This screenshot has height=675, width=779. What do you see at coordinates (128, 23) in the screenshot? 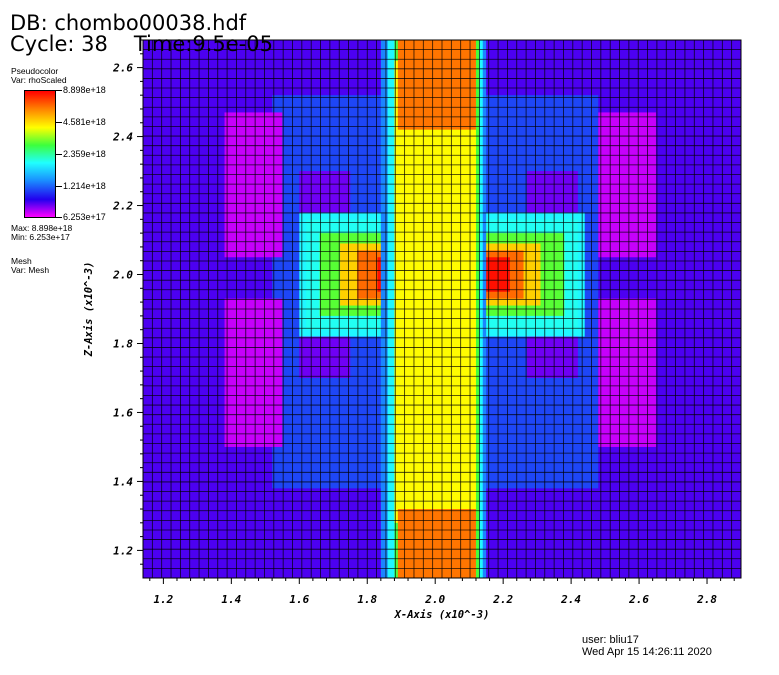
I see `database-title: DB: chombo00038.hdf` at bounding box center [128, 23].